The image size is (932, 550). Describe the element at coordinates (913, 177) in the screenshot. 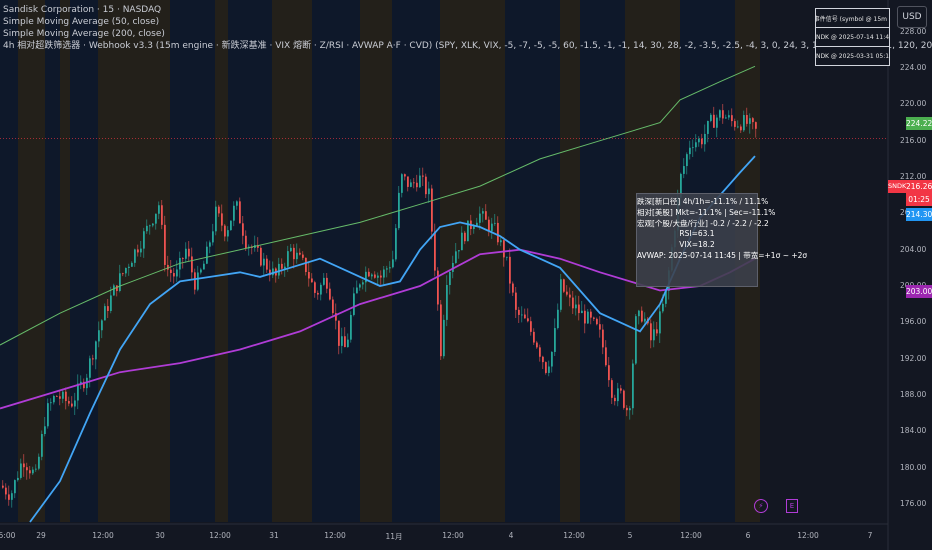

I see `price-tick-label: 212.00` at that location.